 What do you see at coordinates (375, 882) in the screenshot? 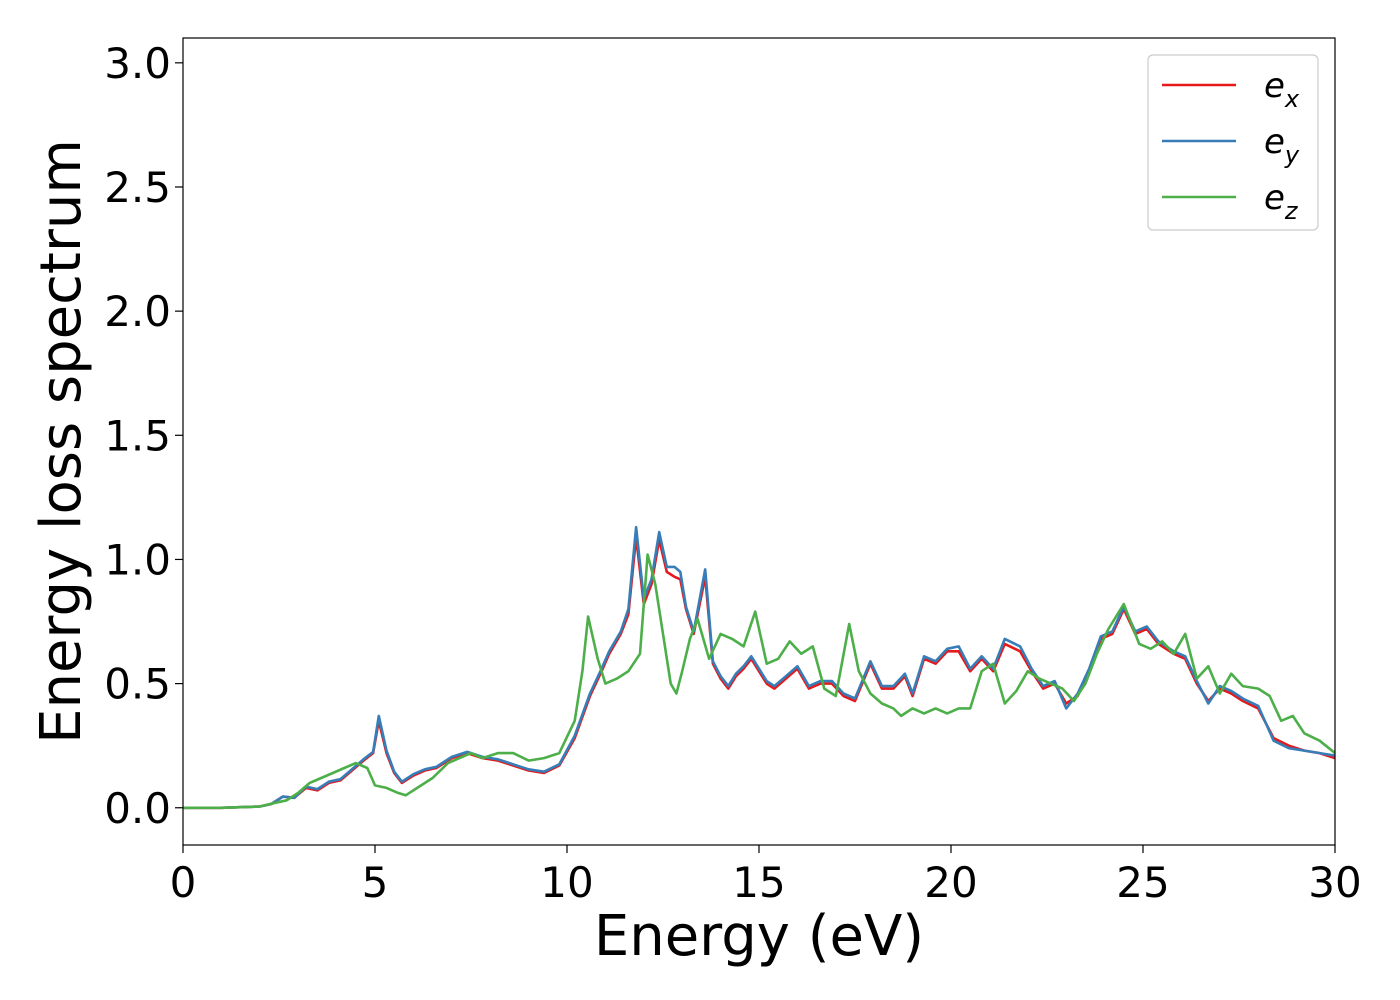
I see `x-tick-label: 5` at bounding box center [375, 882].